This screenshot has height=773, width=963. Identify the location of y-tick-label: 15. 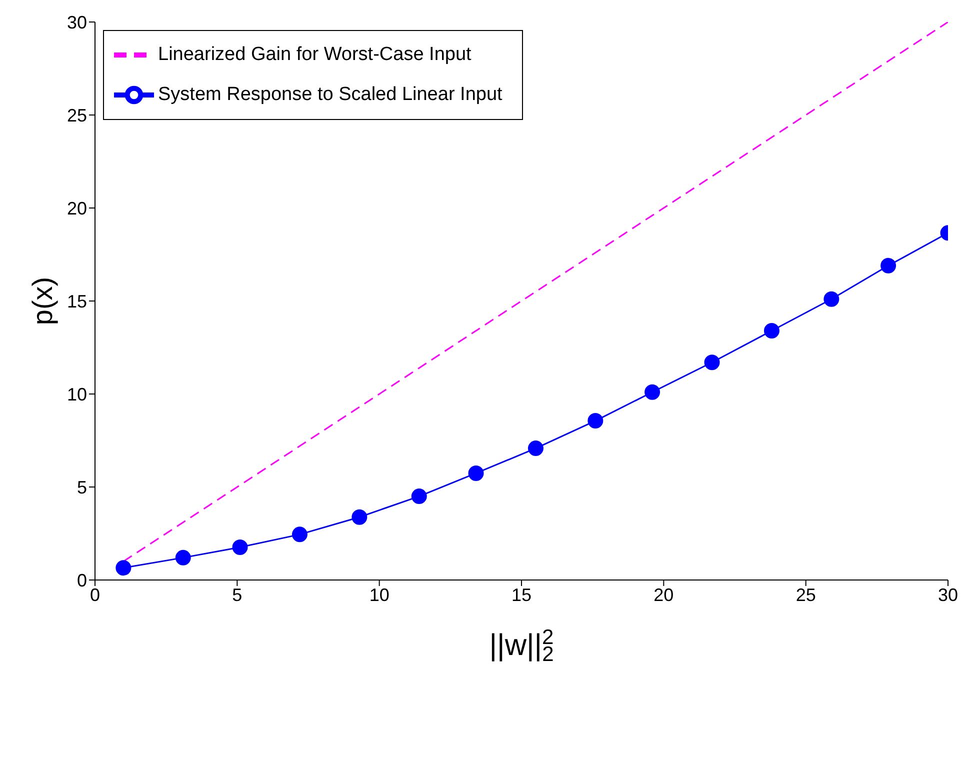
(76, 301).